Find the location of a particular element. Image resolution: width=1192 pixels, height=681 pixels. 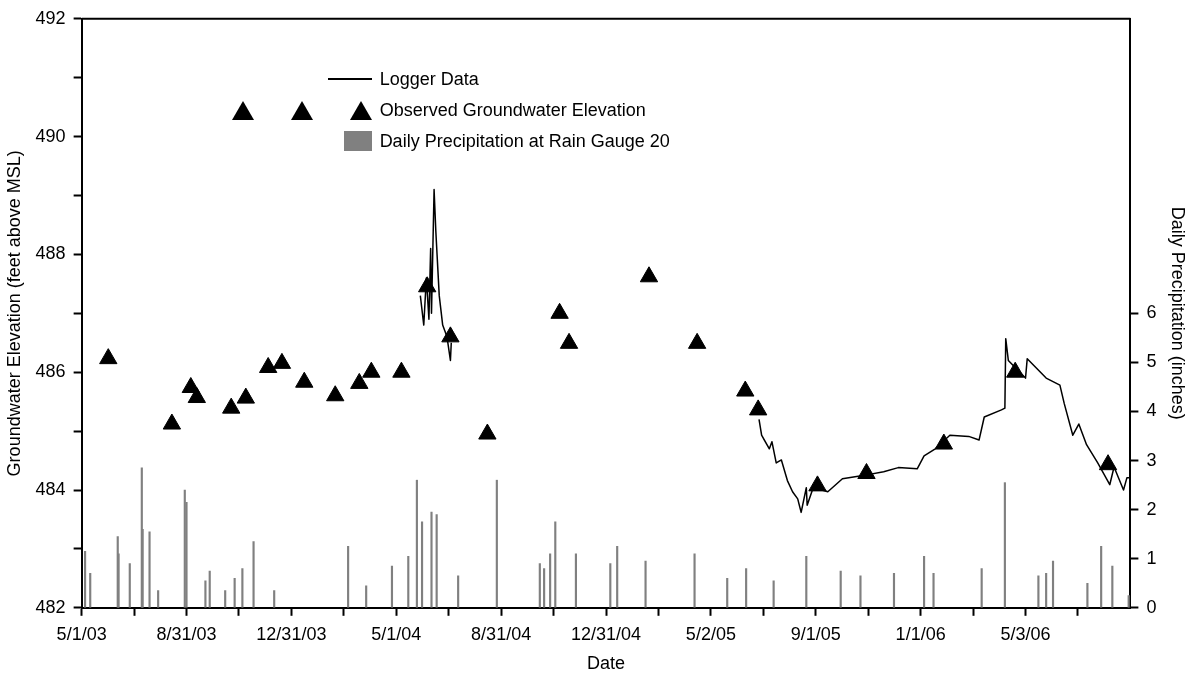

y2-tick-label: 6 is located at coordinates (1151, 312).